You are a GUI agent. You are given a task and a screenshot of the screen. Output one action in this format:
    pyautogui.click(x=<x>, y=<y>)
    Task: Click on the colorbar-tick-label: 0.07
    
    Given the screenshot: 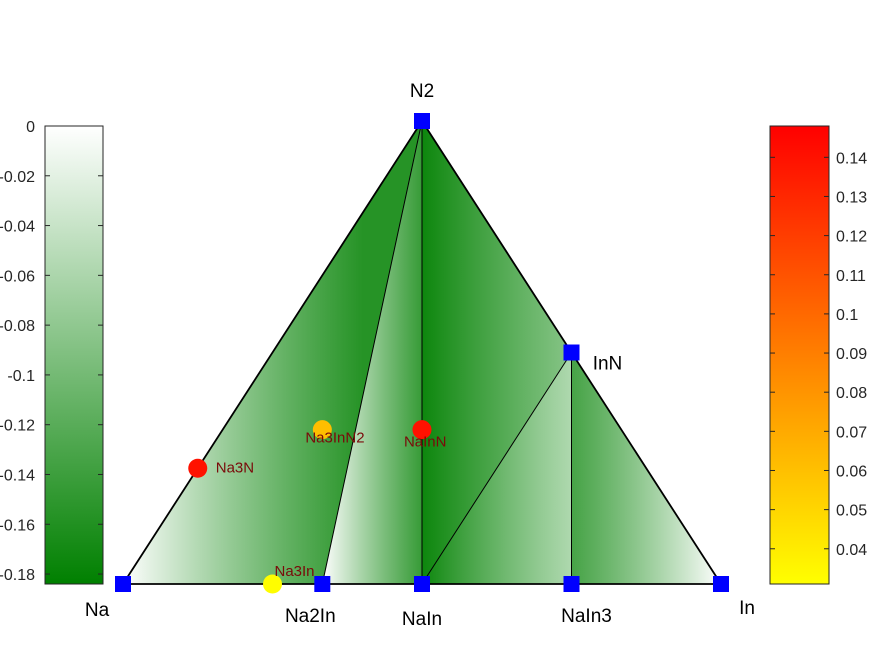 What is the action you would take?
    pyautogui.click(x=851, y=432)
    